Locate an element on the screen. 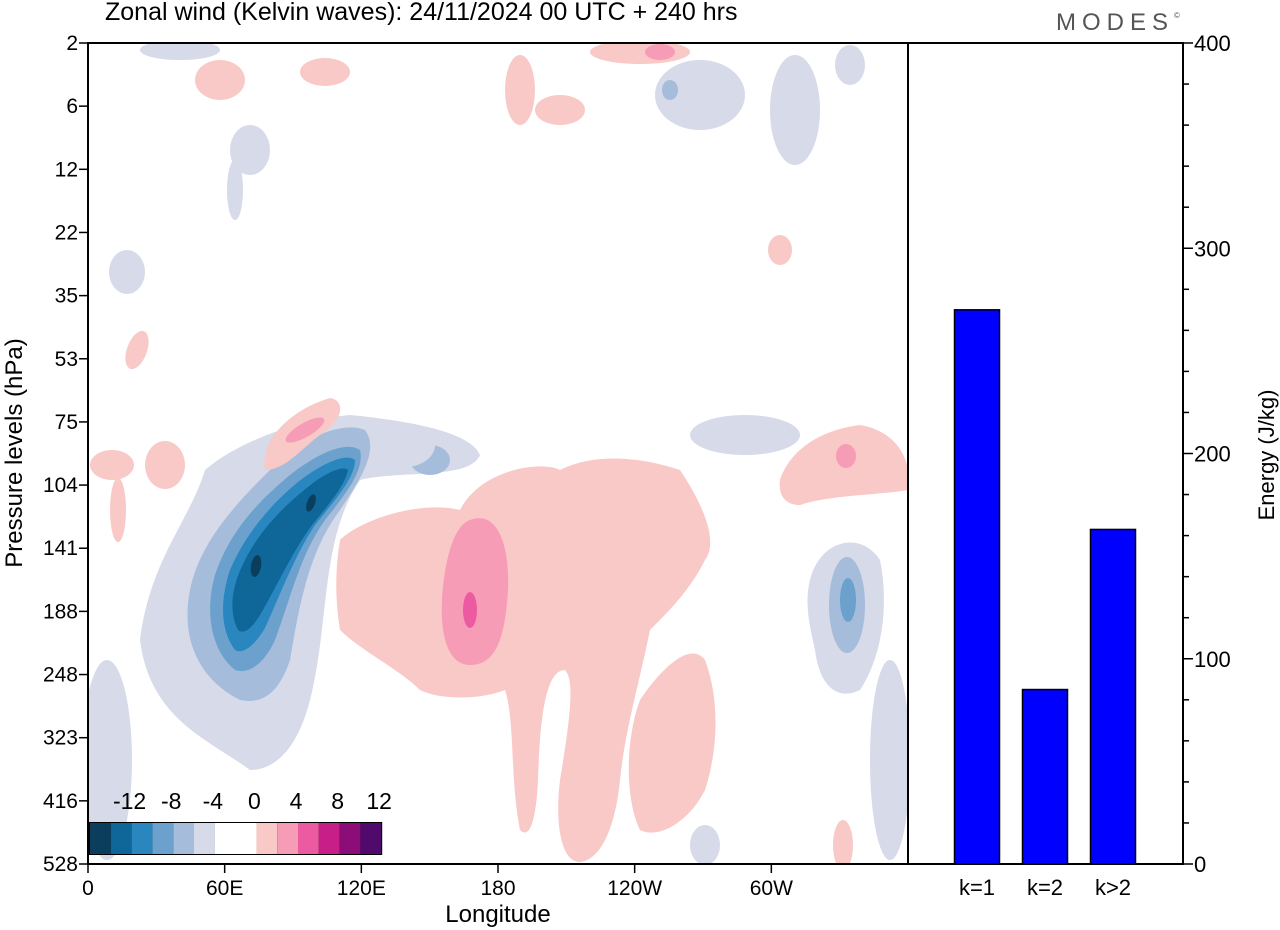 This screenshot has height=930, width=1280. x-tick-label: 60W is located at coordinates (771, 888).